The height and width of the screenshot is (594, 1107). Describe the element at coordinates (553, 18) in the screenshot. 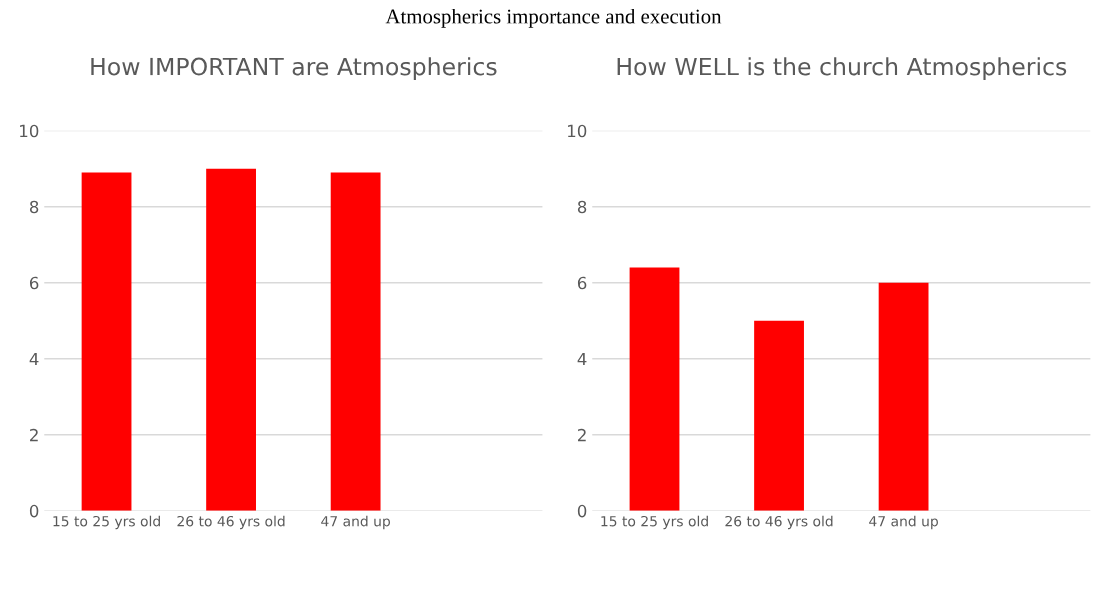

I see `text: Atmospherics importance and execution` at that location.